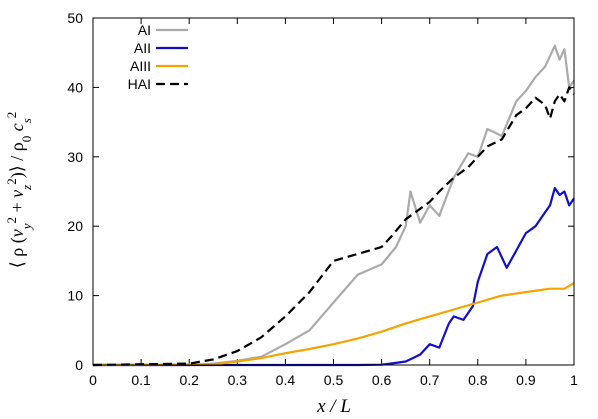 This screenshot has width=598, height=419. What do you see at coordinates (93, 380) in the screenshot?
I see `x-tick-label: 0` at bounding box center [93, 380].